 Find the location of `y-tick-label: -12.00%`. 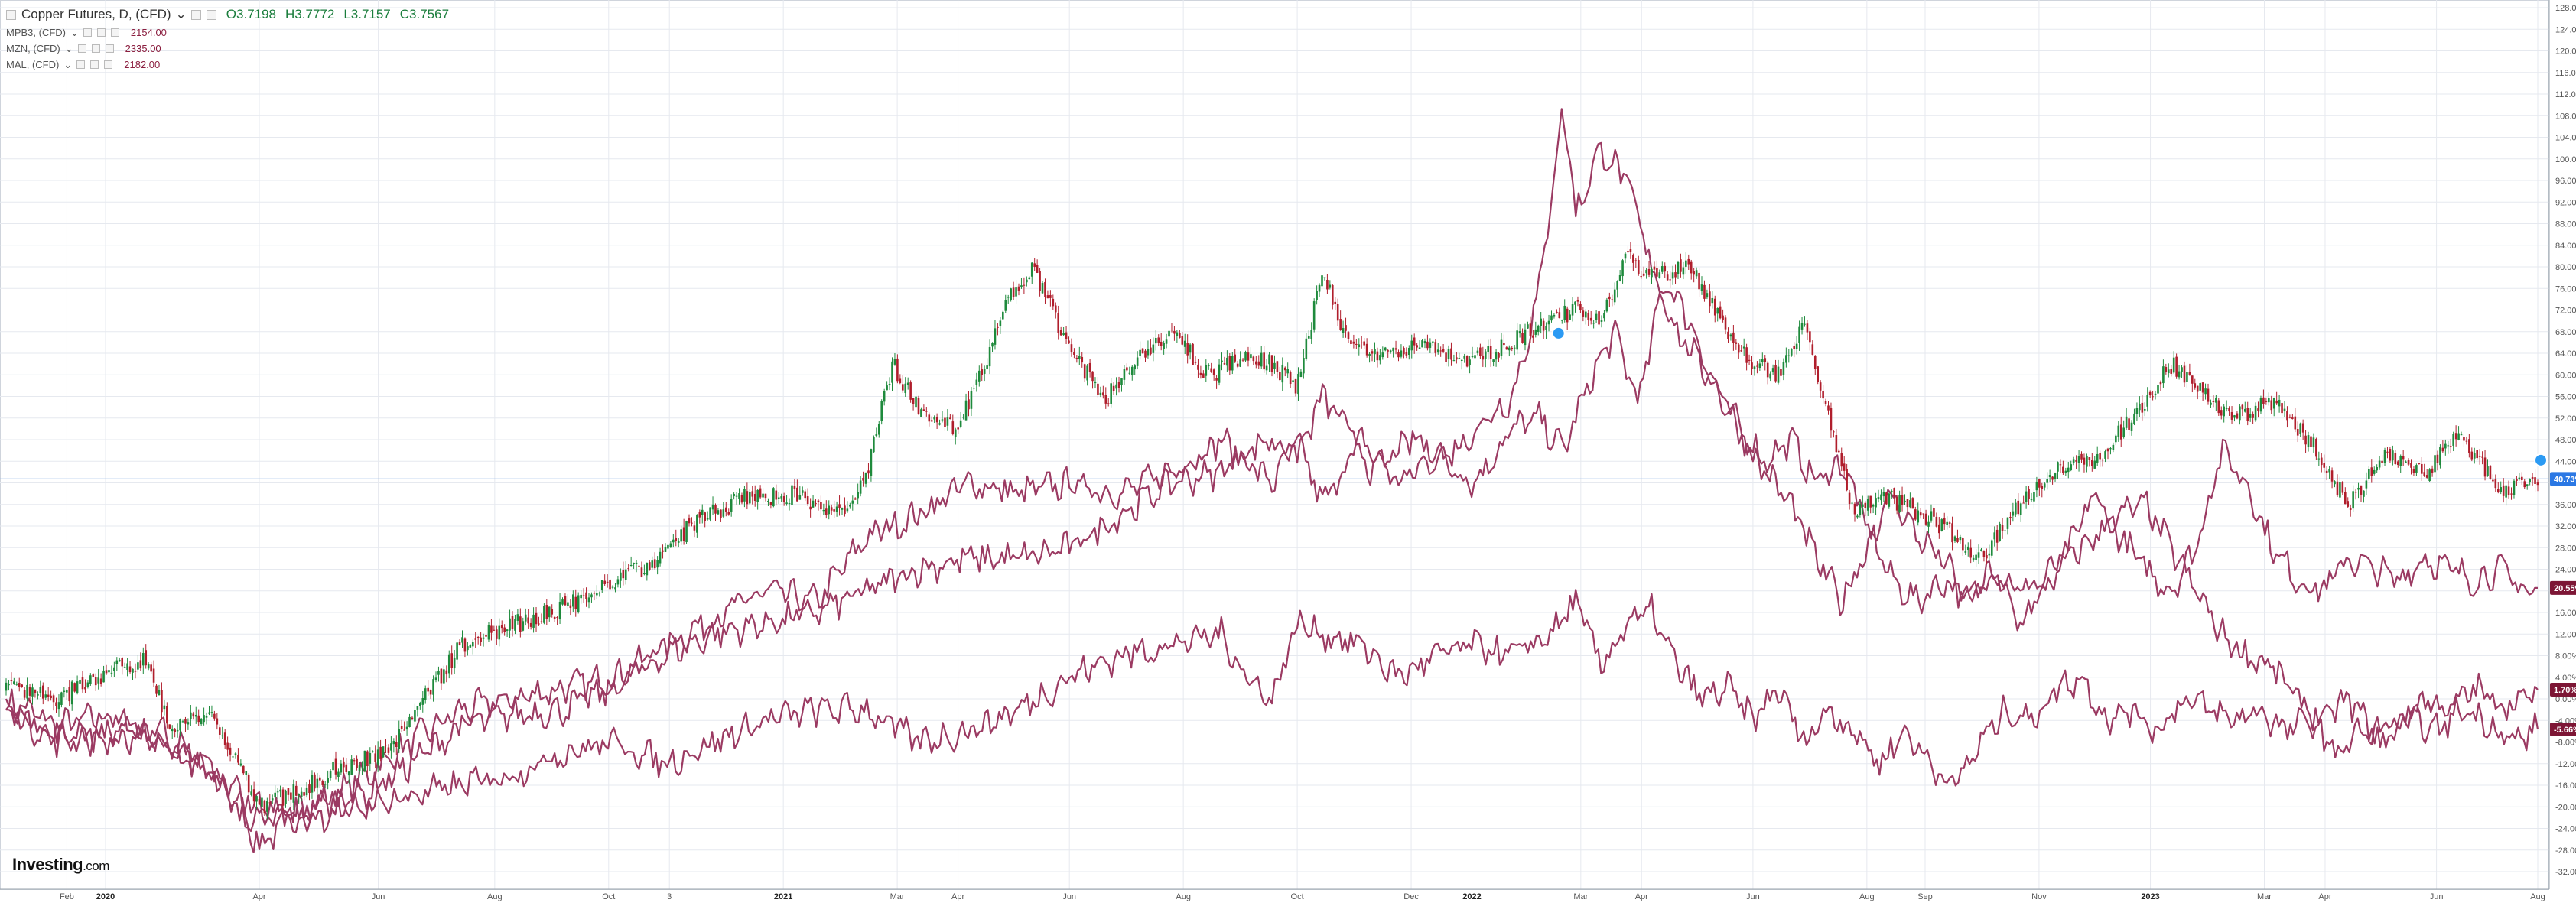

y-tick-label: -12.00% is located at coordinates (2565, 764).